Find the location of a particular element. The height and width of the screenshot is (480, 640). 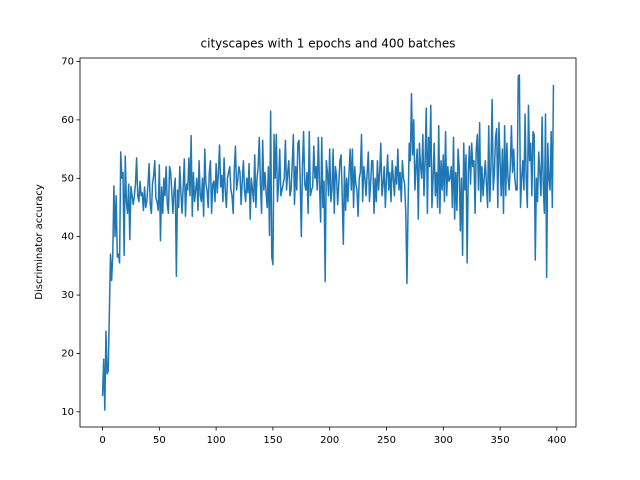

y-tick-label: 60 is located at coordinates (67, 120).